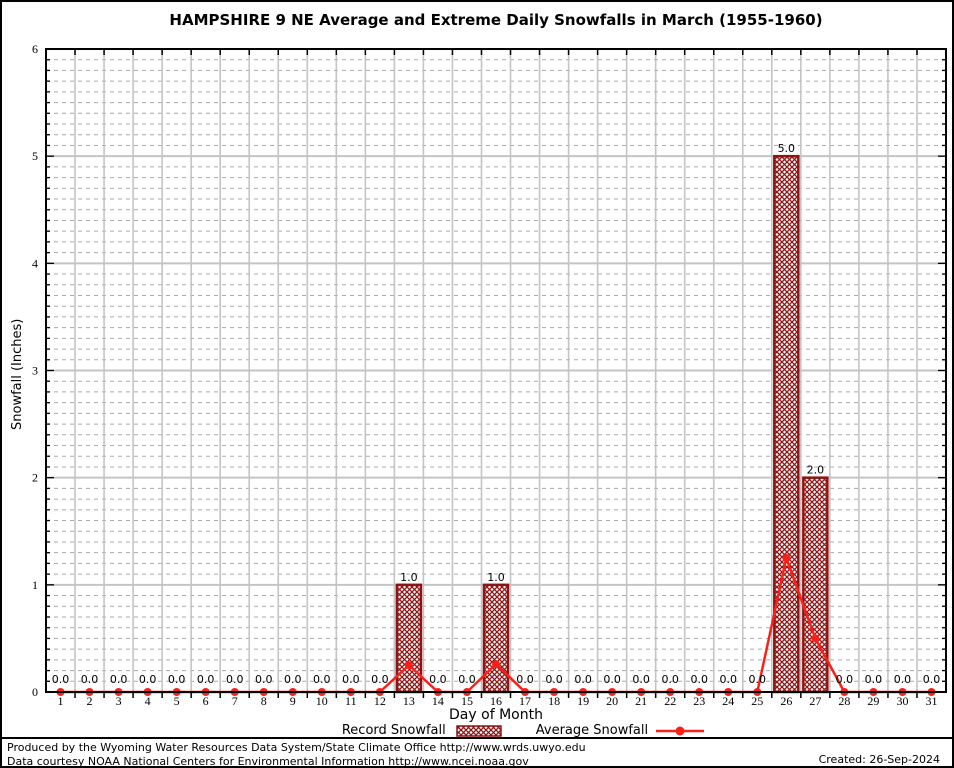 This screenshot has height=768, width=954. Describe the element at coordinates (393, 730) in the screenshot. I see `legend-record-snowfall-label: Record Snowfall` at that location.